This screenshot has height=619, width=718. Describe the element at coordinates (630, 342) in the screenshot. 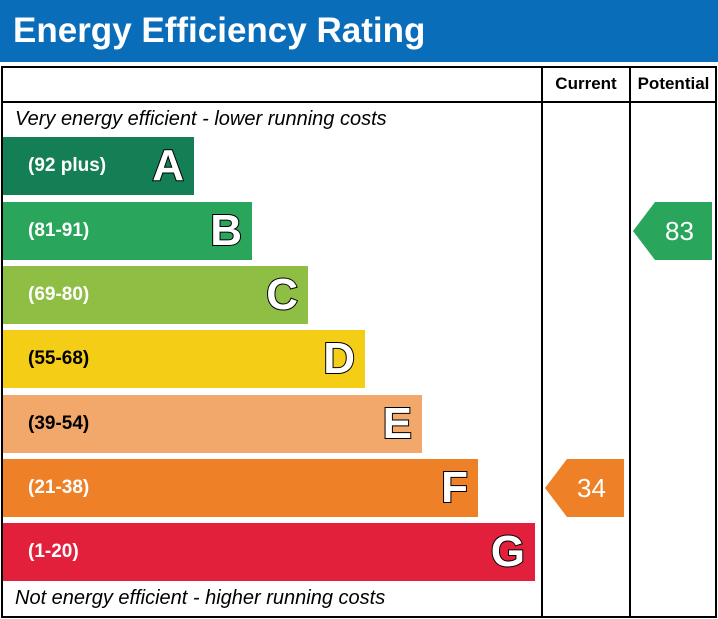

I see `potential-column-divider` at that location.